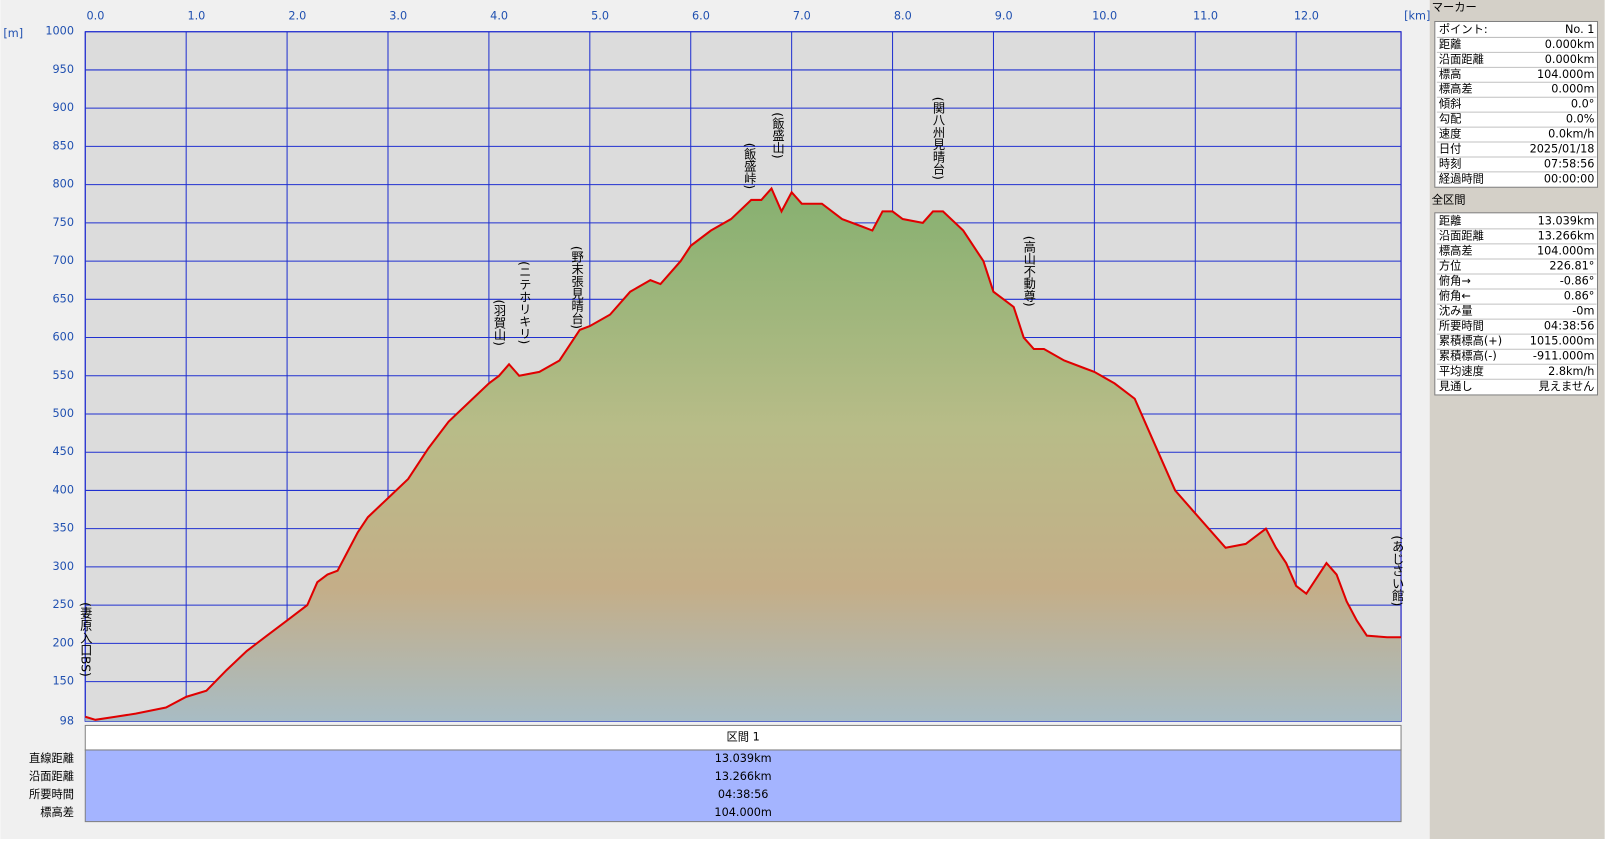  What do you see at coordinates (1456, 386) in the screenshot?
I see `panel-key: 見通し` at bounding box center [1456, 386].